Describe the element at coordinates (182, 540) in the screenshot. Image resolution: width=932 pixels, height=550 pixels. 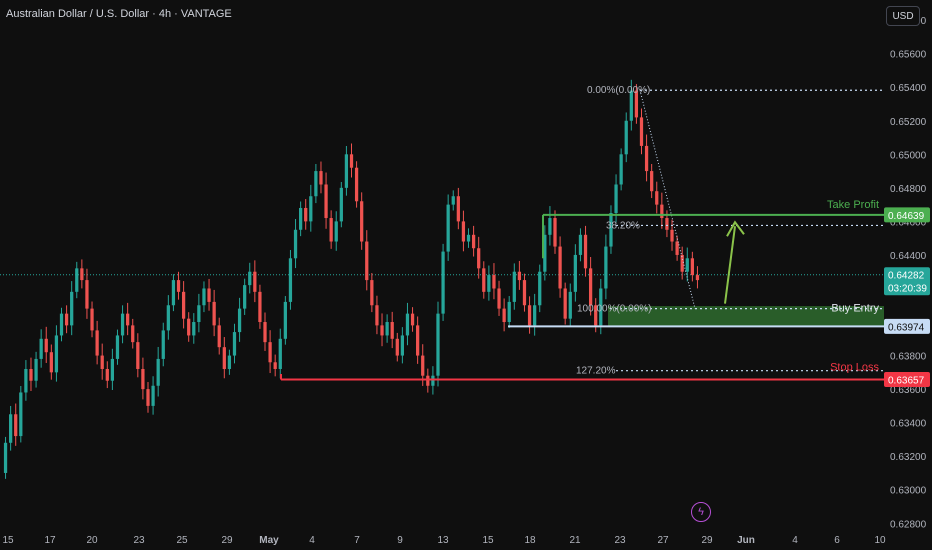
I see `x-tick-label: 25` at that location.